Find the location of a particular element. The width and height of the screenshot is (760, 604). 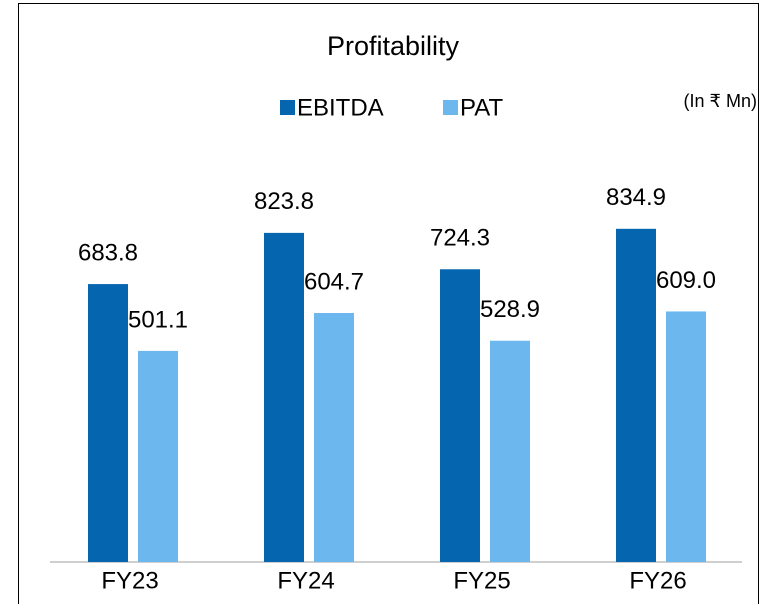

data-label: 528.9 is located at coordinates (510, 309).